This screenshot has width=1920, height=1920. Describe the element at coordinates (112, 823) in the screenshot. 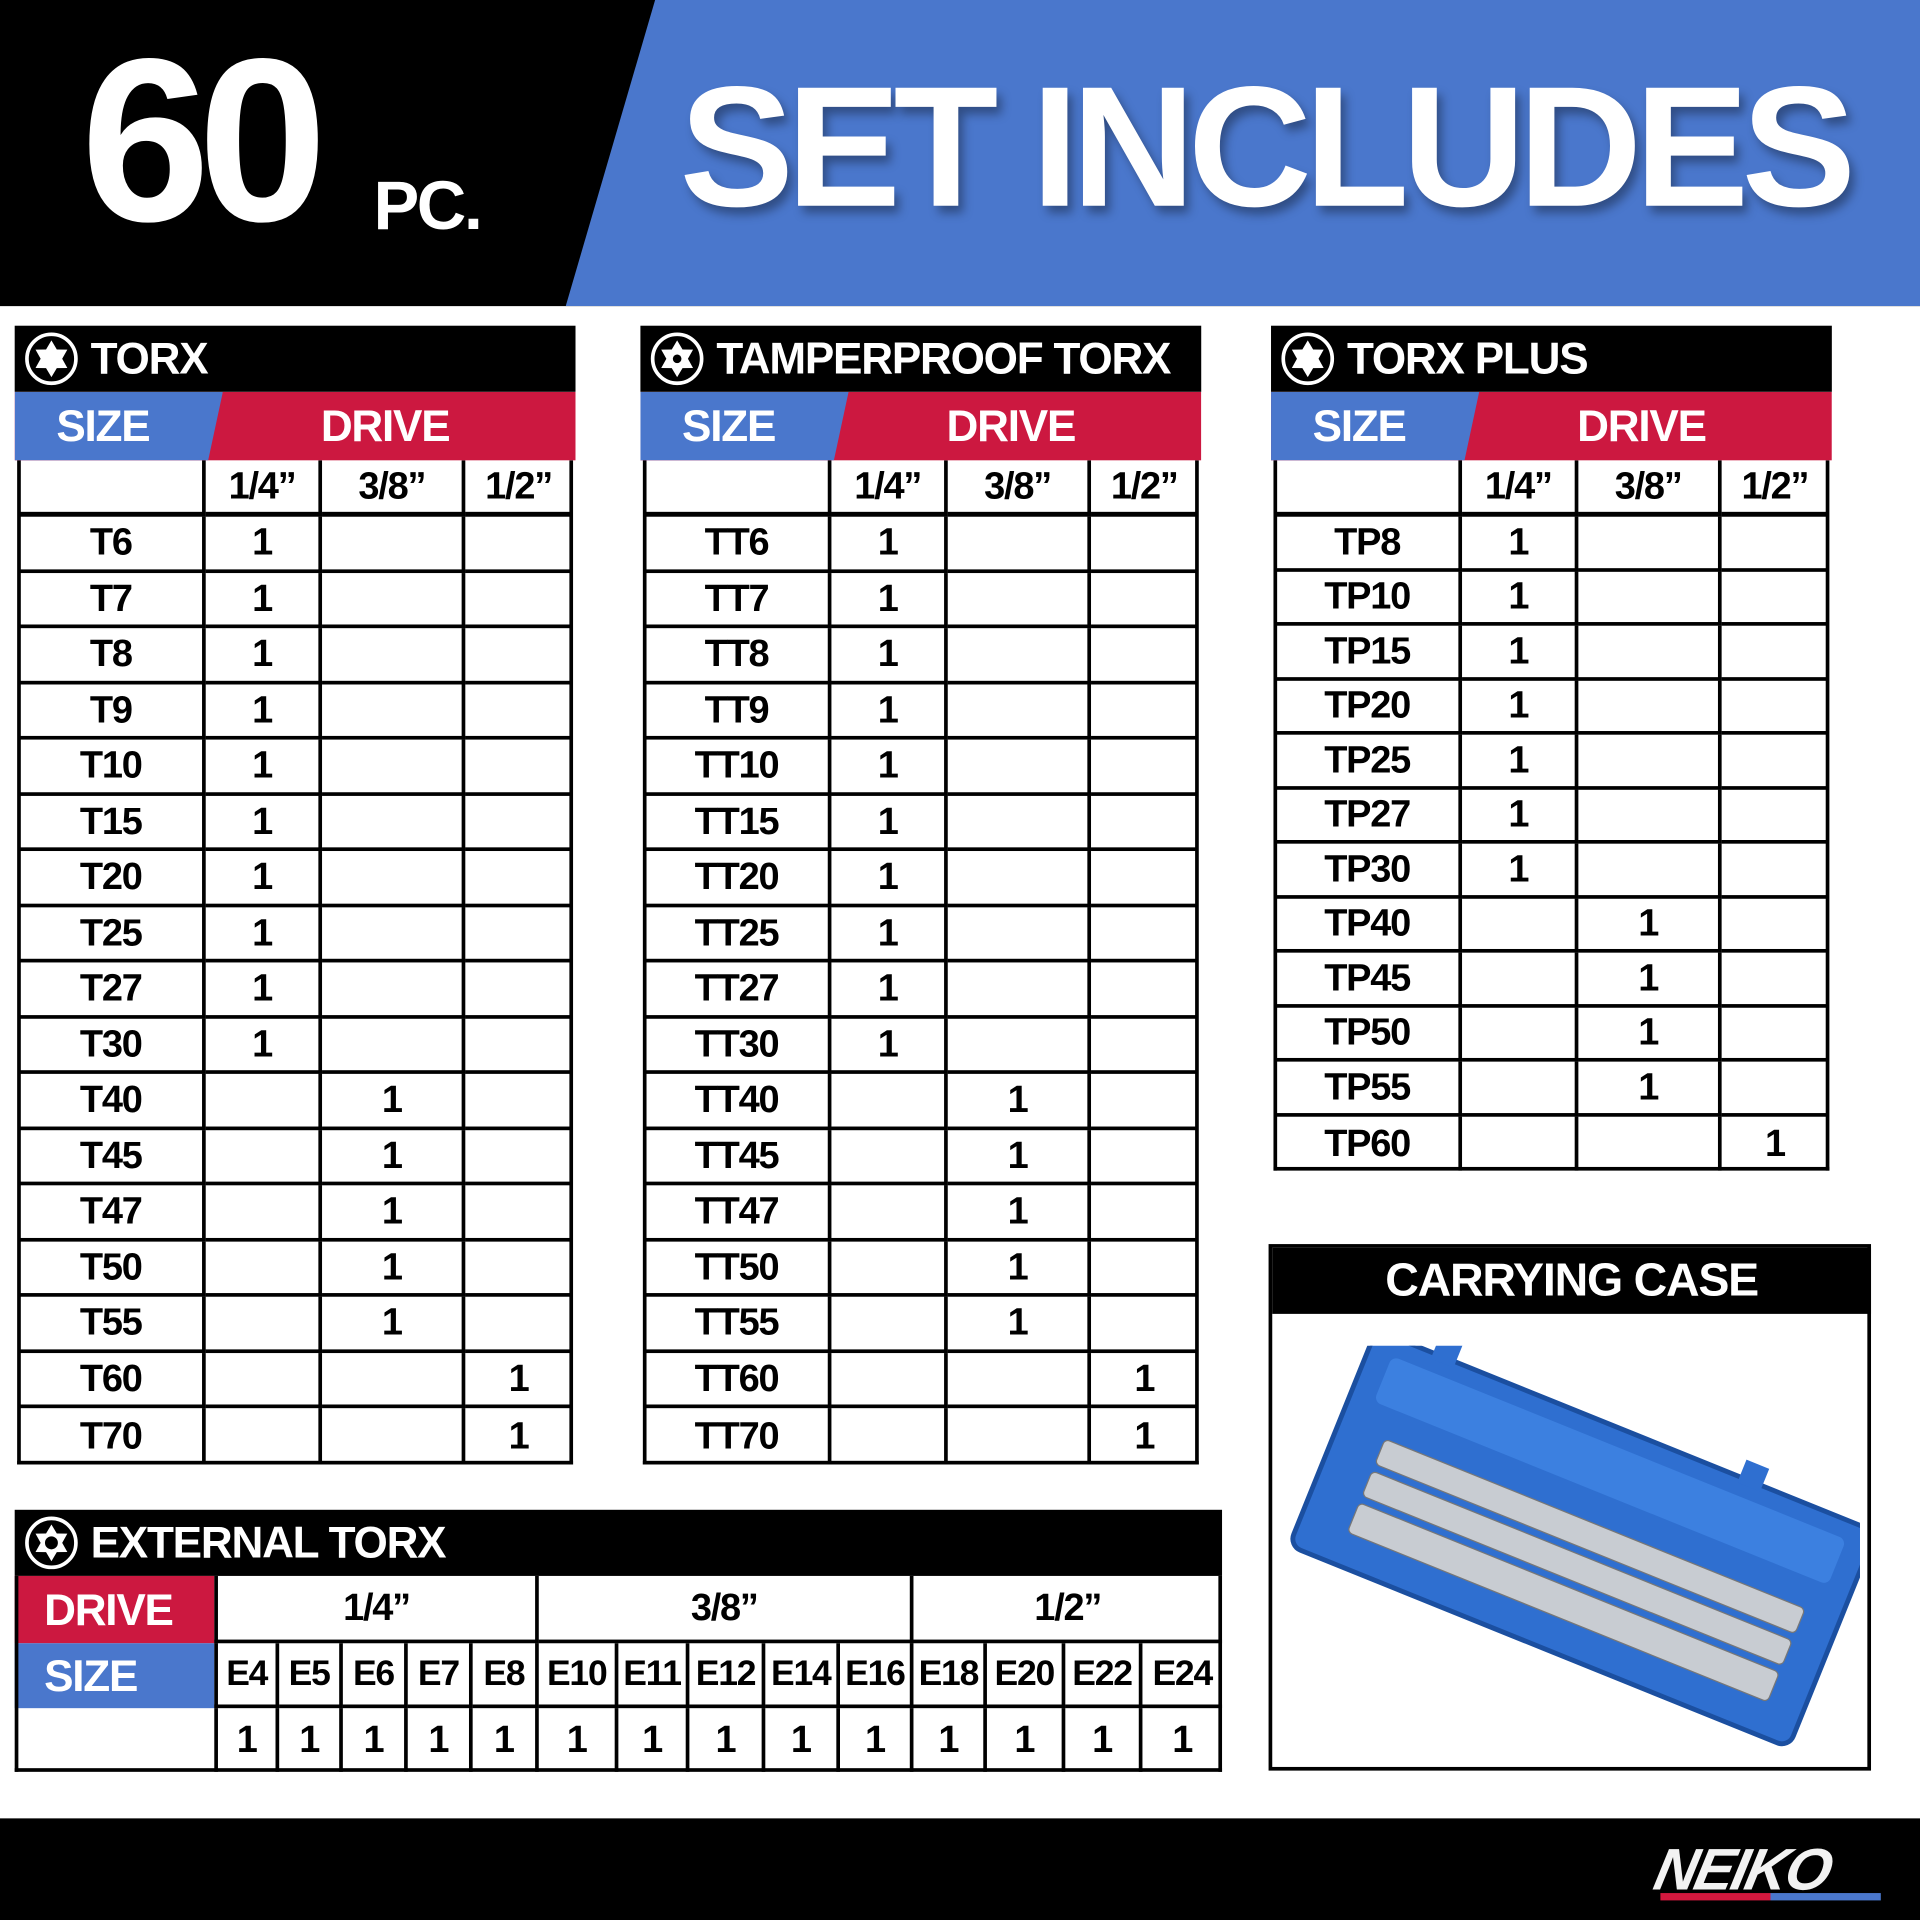

I see `size-cell: T15` at that location.